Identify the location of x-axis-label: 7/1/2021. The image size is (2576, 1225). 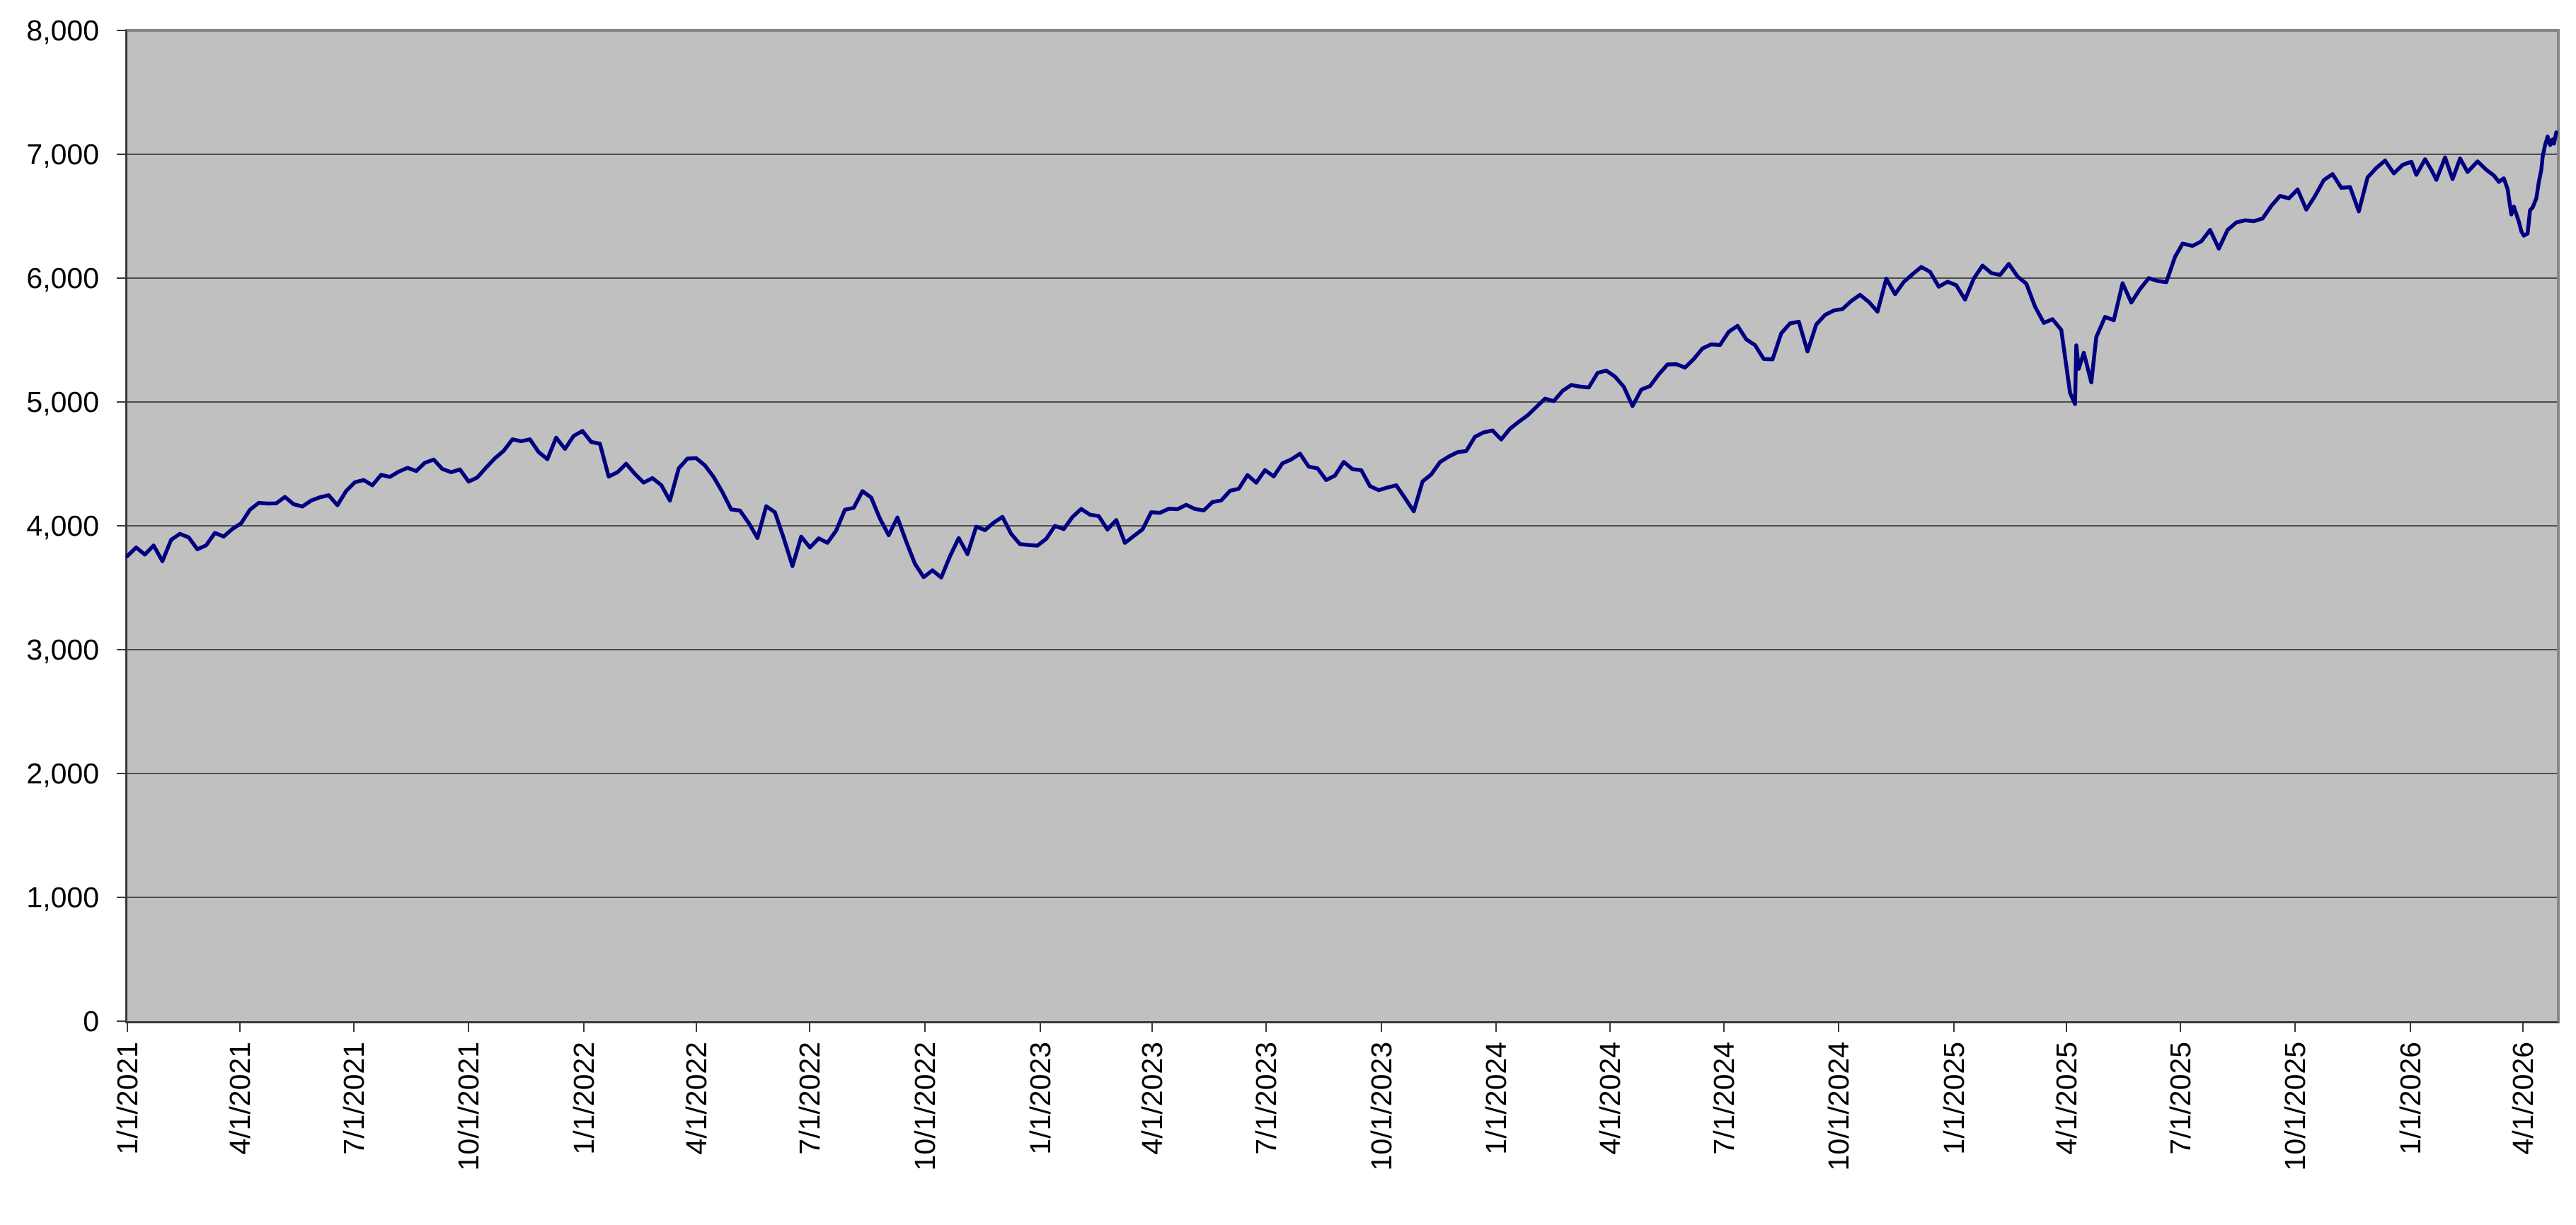
(354, 1098).